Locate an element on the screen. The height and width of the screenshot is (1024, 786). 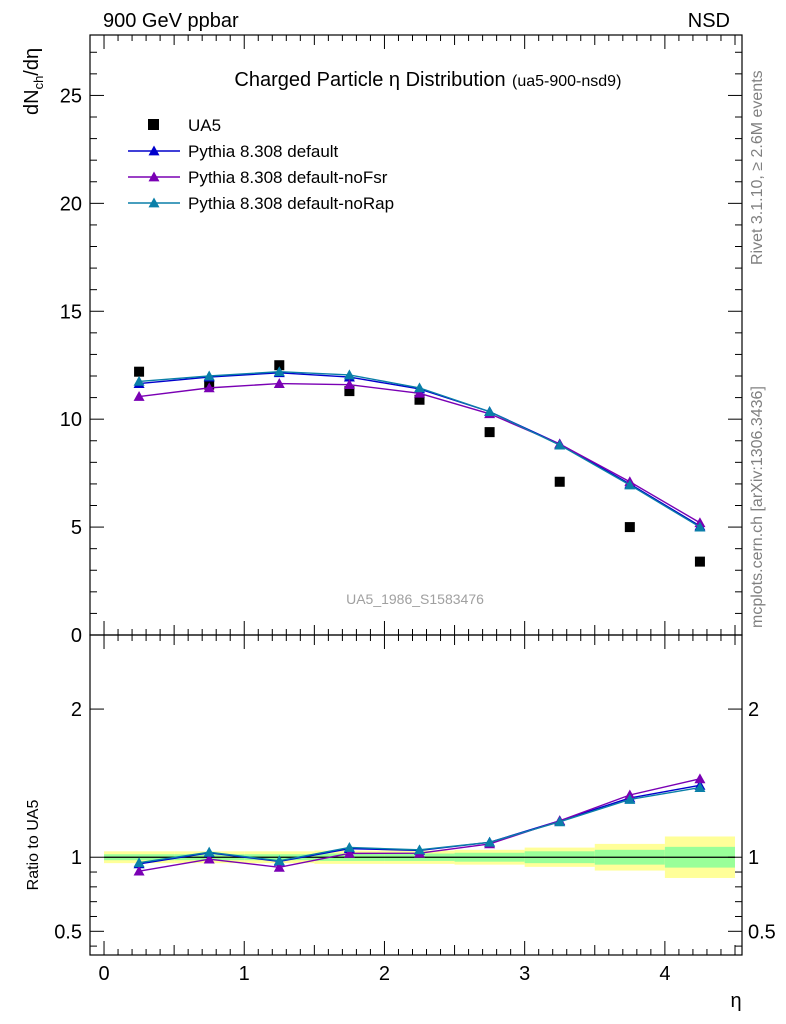
ratio-series-layer is located at coordinates (419, 824).